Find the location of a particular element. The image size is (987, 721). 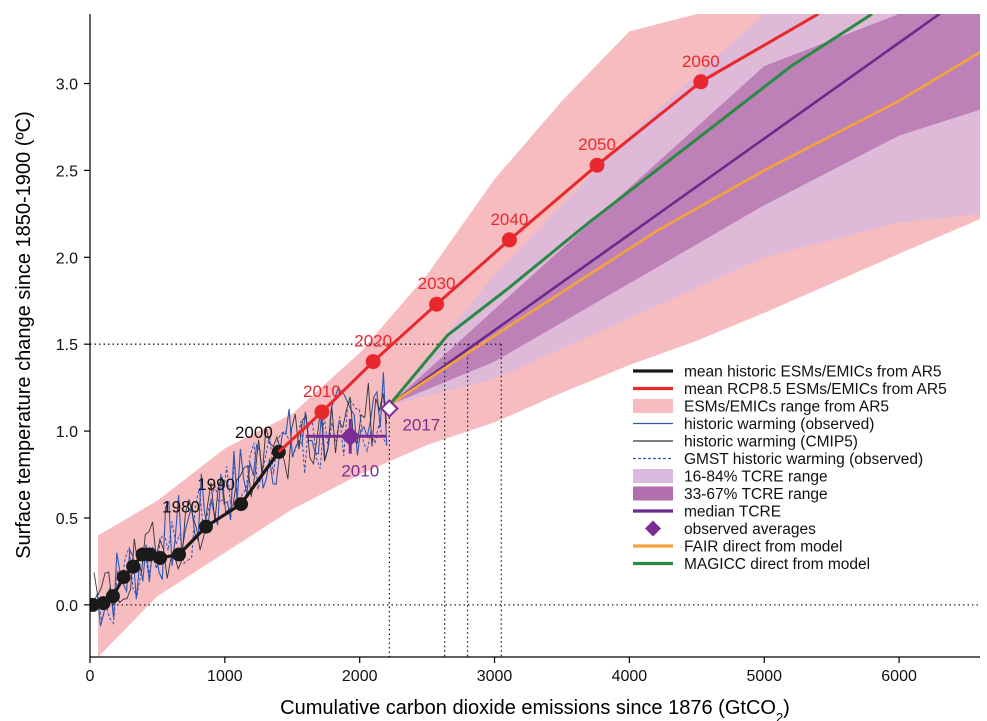

legend-label: 16-84% TCRE range is located at coordinates (756, 477).